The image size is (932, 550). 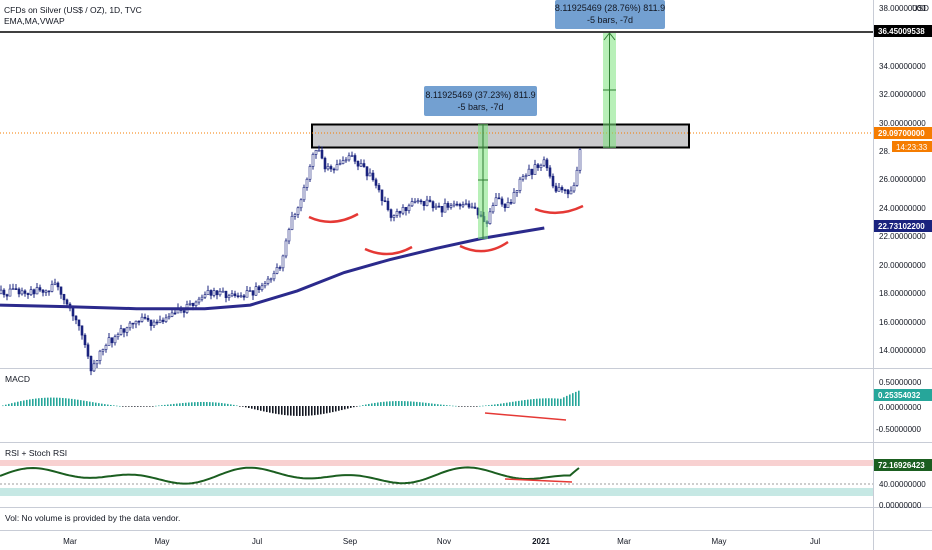 What do you see at coordinates (610, 14) in the screenshot?
I see `measurement-callout-2: 8.11925469 (28.76%) 811.9 -5 bars, -7d` at bounding box center [610, 14].